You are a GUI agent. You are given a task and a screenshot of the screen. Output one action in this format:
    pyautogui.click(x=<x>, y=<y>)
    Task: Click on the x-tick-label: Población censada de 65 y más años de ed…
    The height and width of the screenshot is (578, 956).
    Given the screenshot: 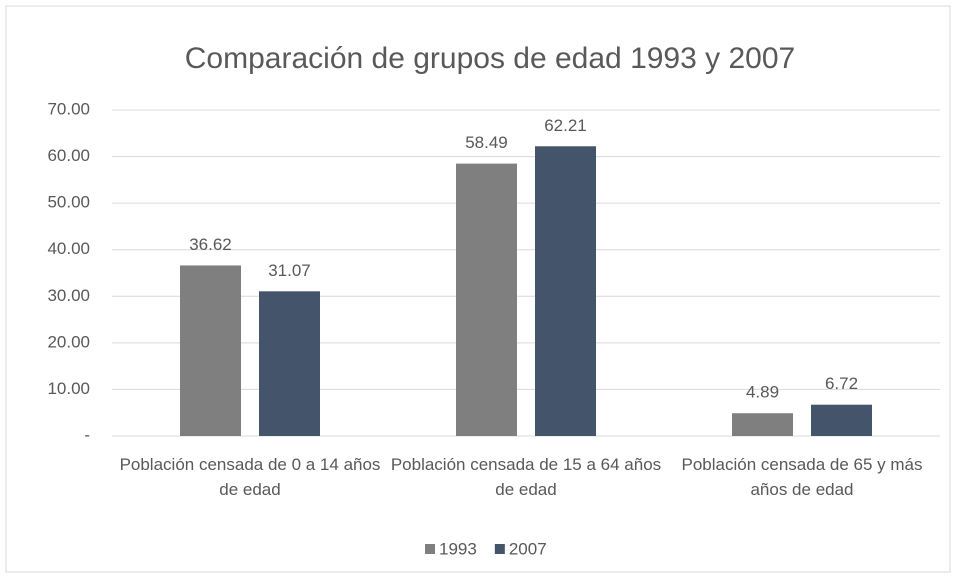 What is the action you would take?
    pyautogui.click(x=802, y=477)
    